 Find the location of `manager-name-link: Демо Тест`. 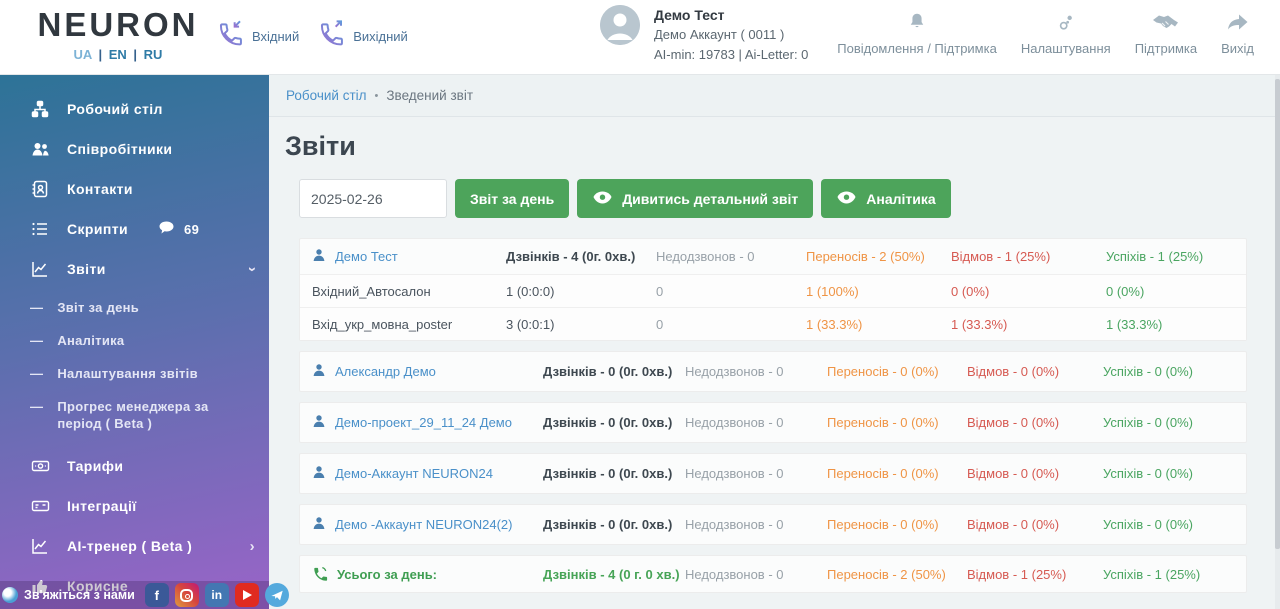

manager-name-link: Демо Тест is located at coordinates (366, 256).